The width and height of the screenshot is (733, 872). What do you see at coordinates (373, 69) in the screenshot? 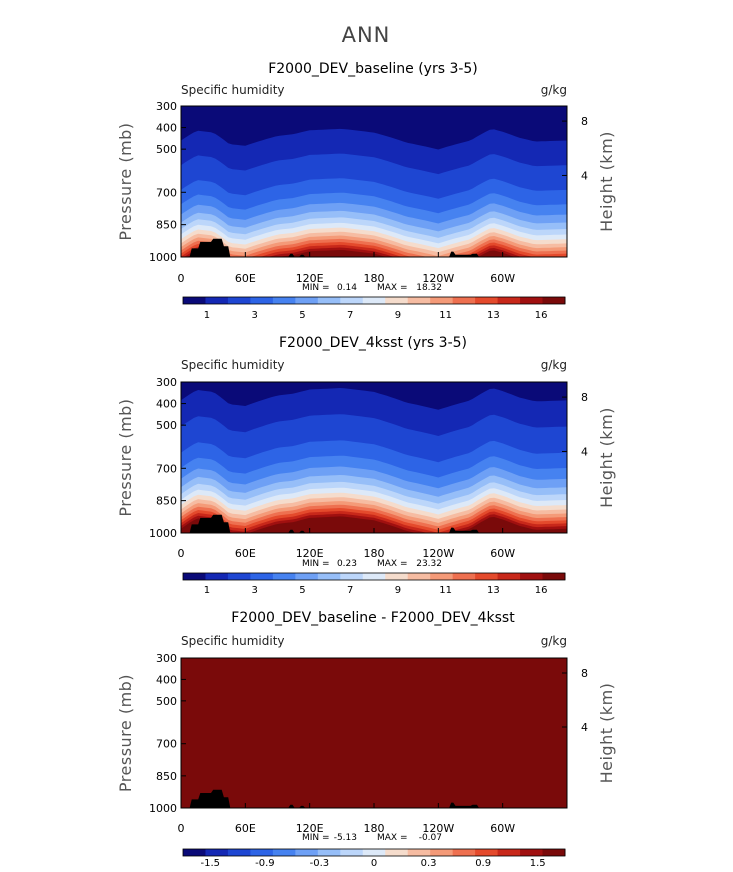
I see `panel-title: F2000_DEV_baseline (yrs 3-5)` at bounding box center [373, 69].